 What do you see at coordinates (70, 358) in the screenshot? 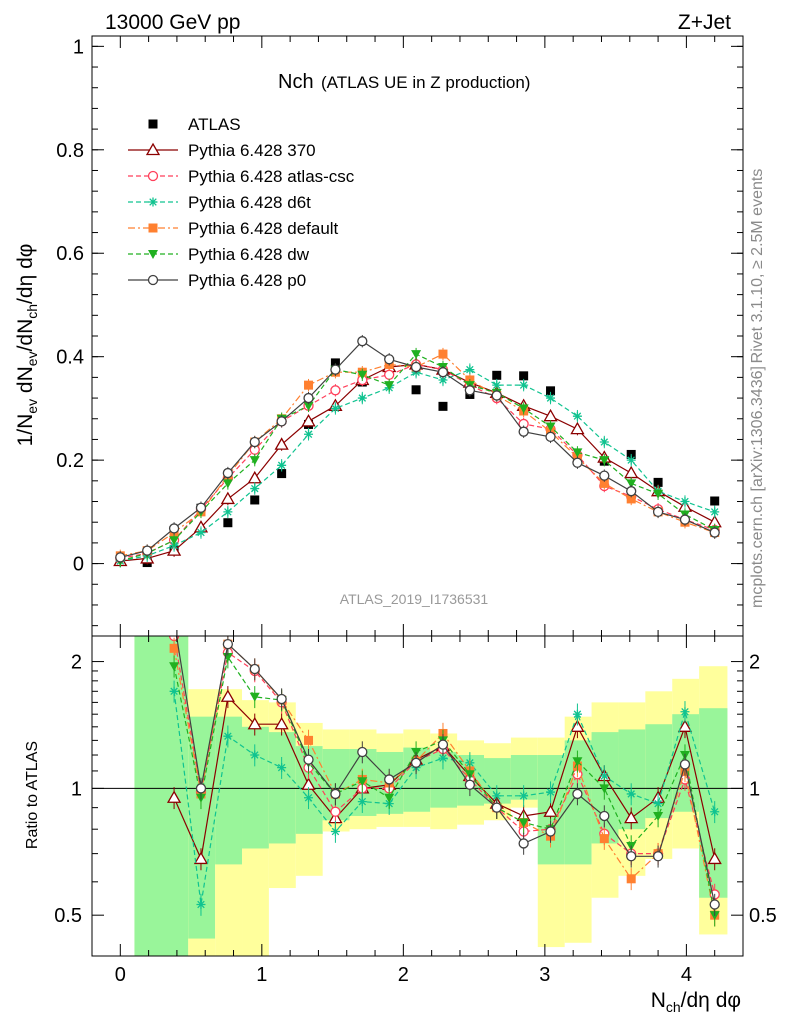
I see `y-tick-label: 0.4` at bounding box center [70, 358].